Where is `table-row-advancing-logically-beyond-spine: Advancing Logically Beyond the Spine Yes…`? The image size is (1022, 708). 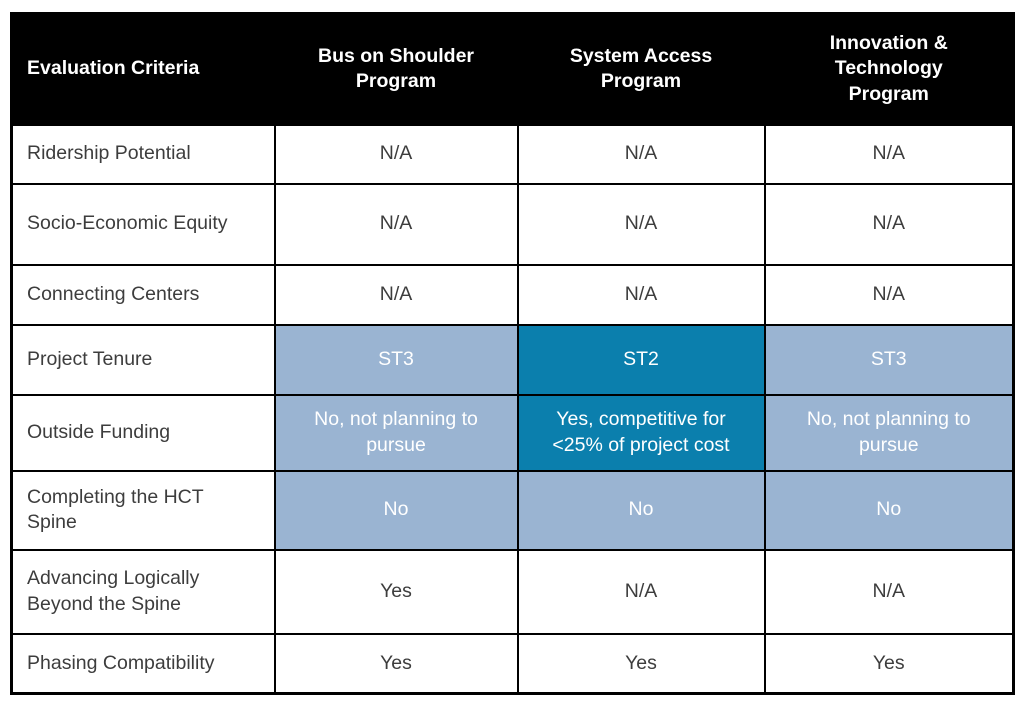 table-row-advancing-logically-beyond-spine: Advancing Logically Beyond the Spine Yes… is located at coordinates (512, 591).